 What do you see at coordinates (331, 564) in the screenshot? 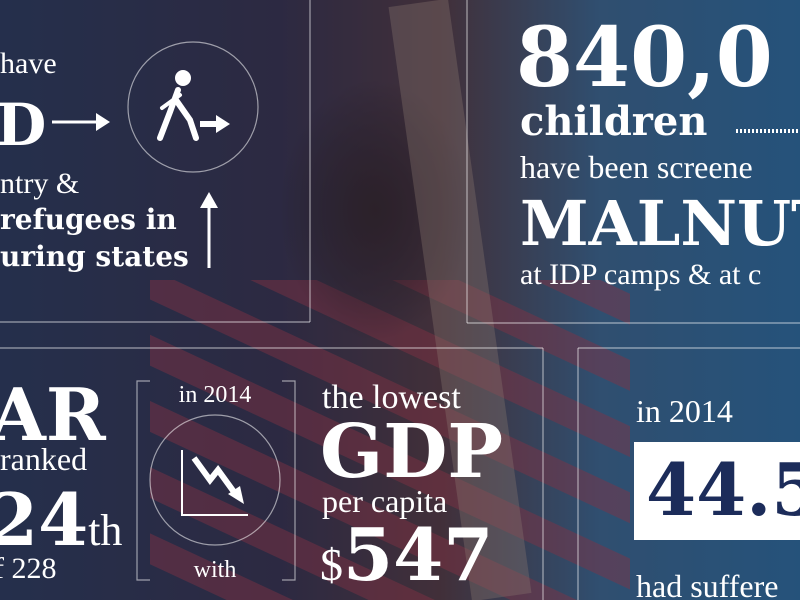
I see `currency: $` at bounding box center [331, 564].